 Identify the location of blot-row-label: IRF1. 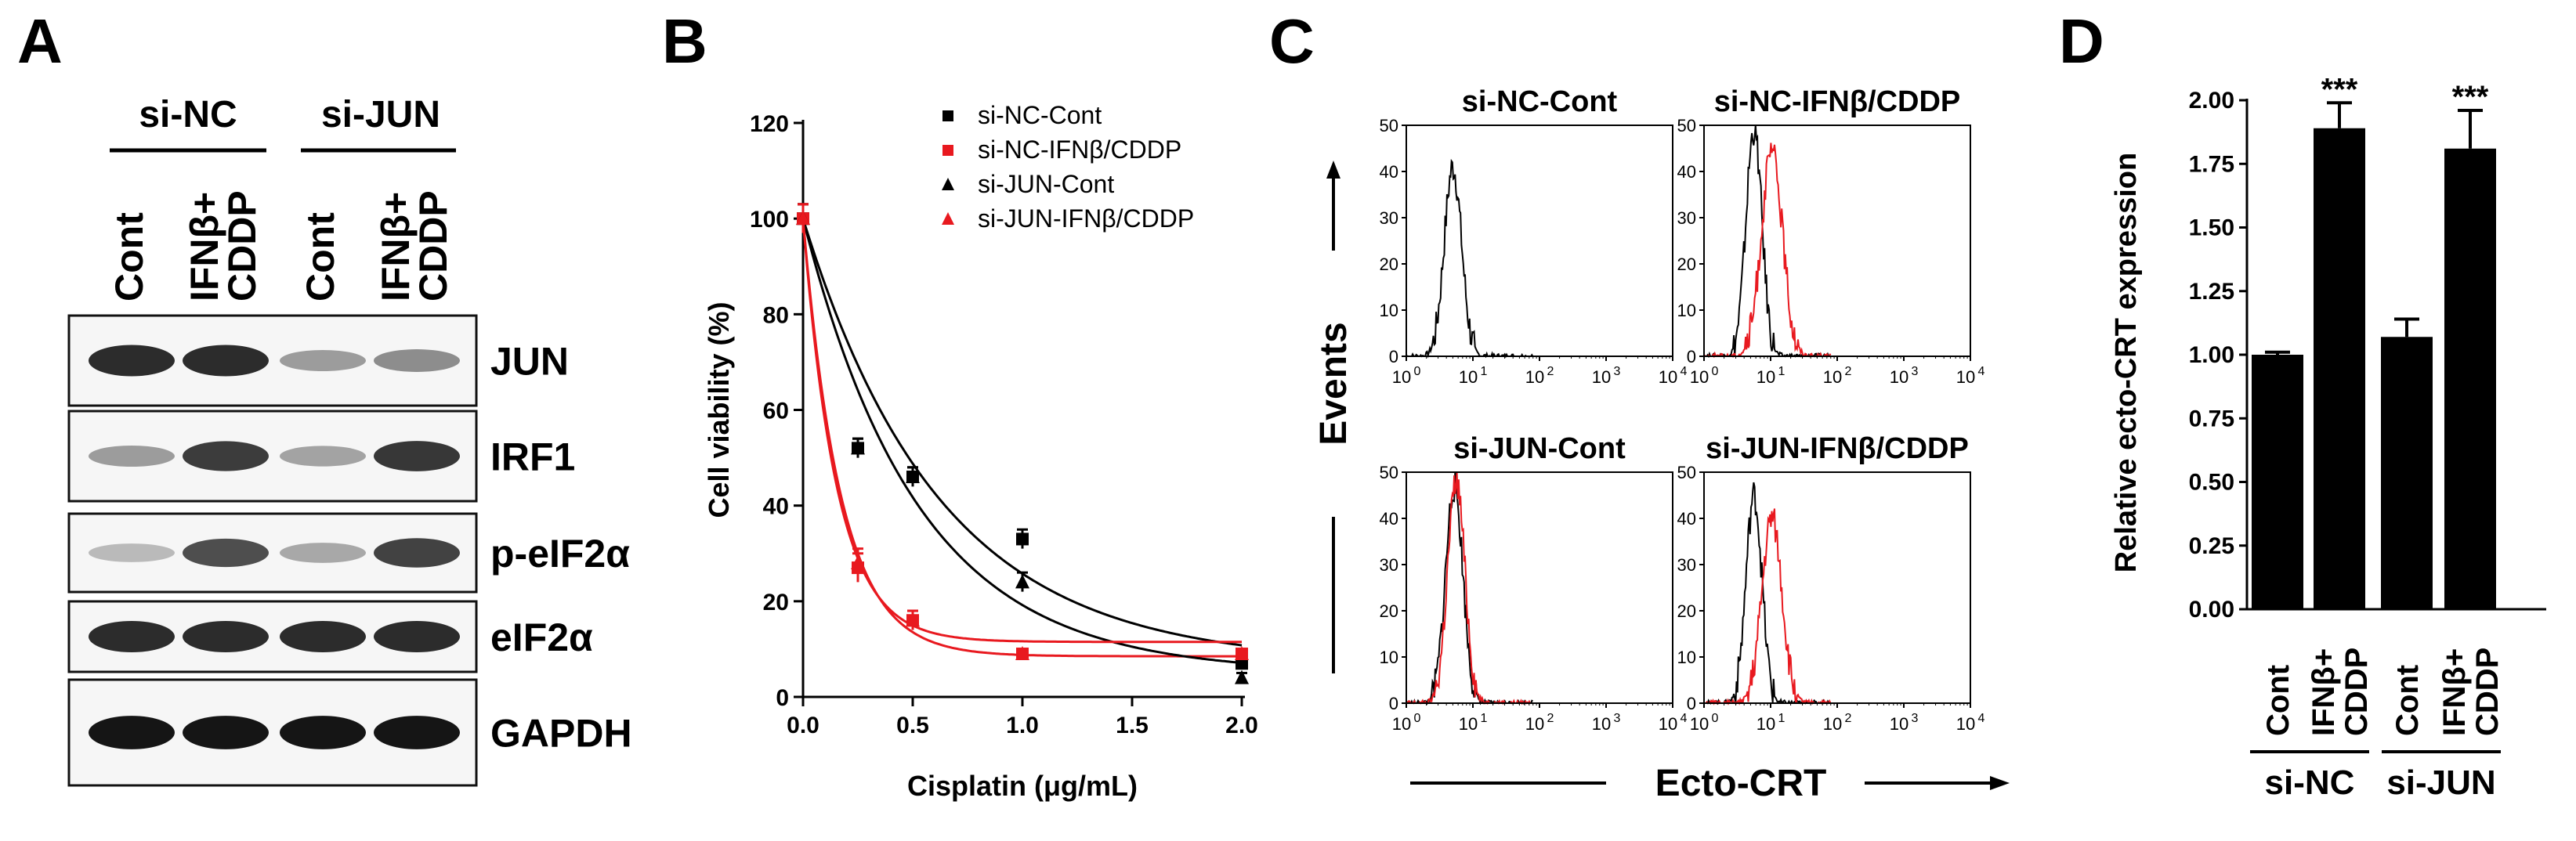
(532, 457).